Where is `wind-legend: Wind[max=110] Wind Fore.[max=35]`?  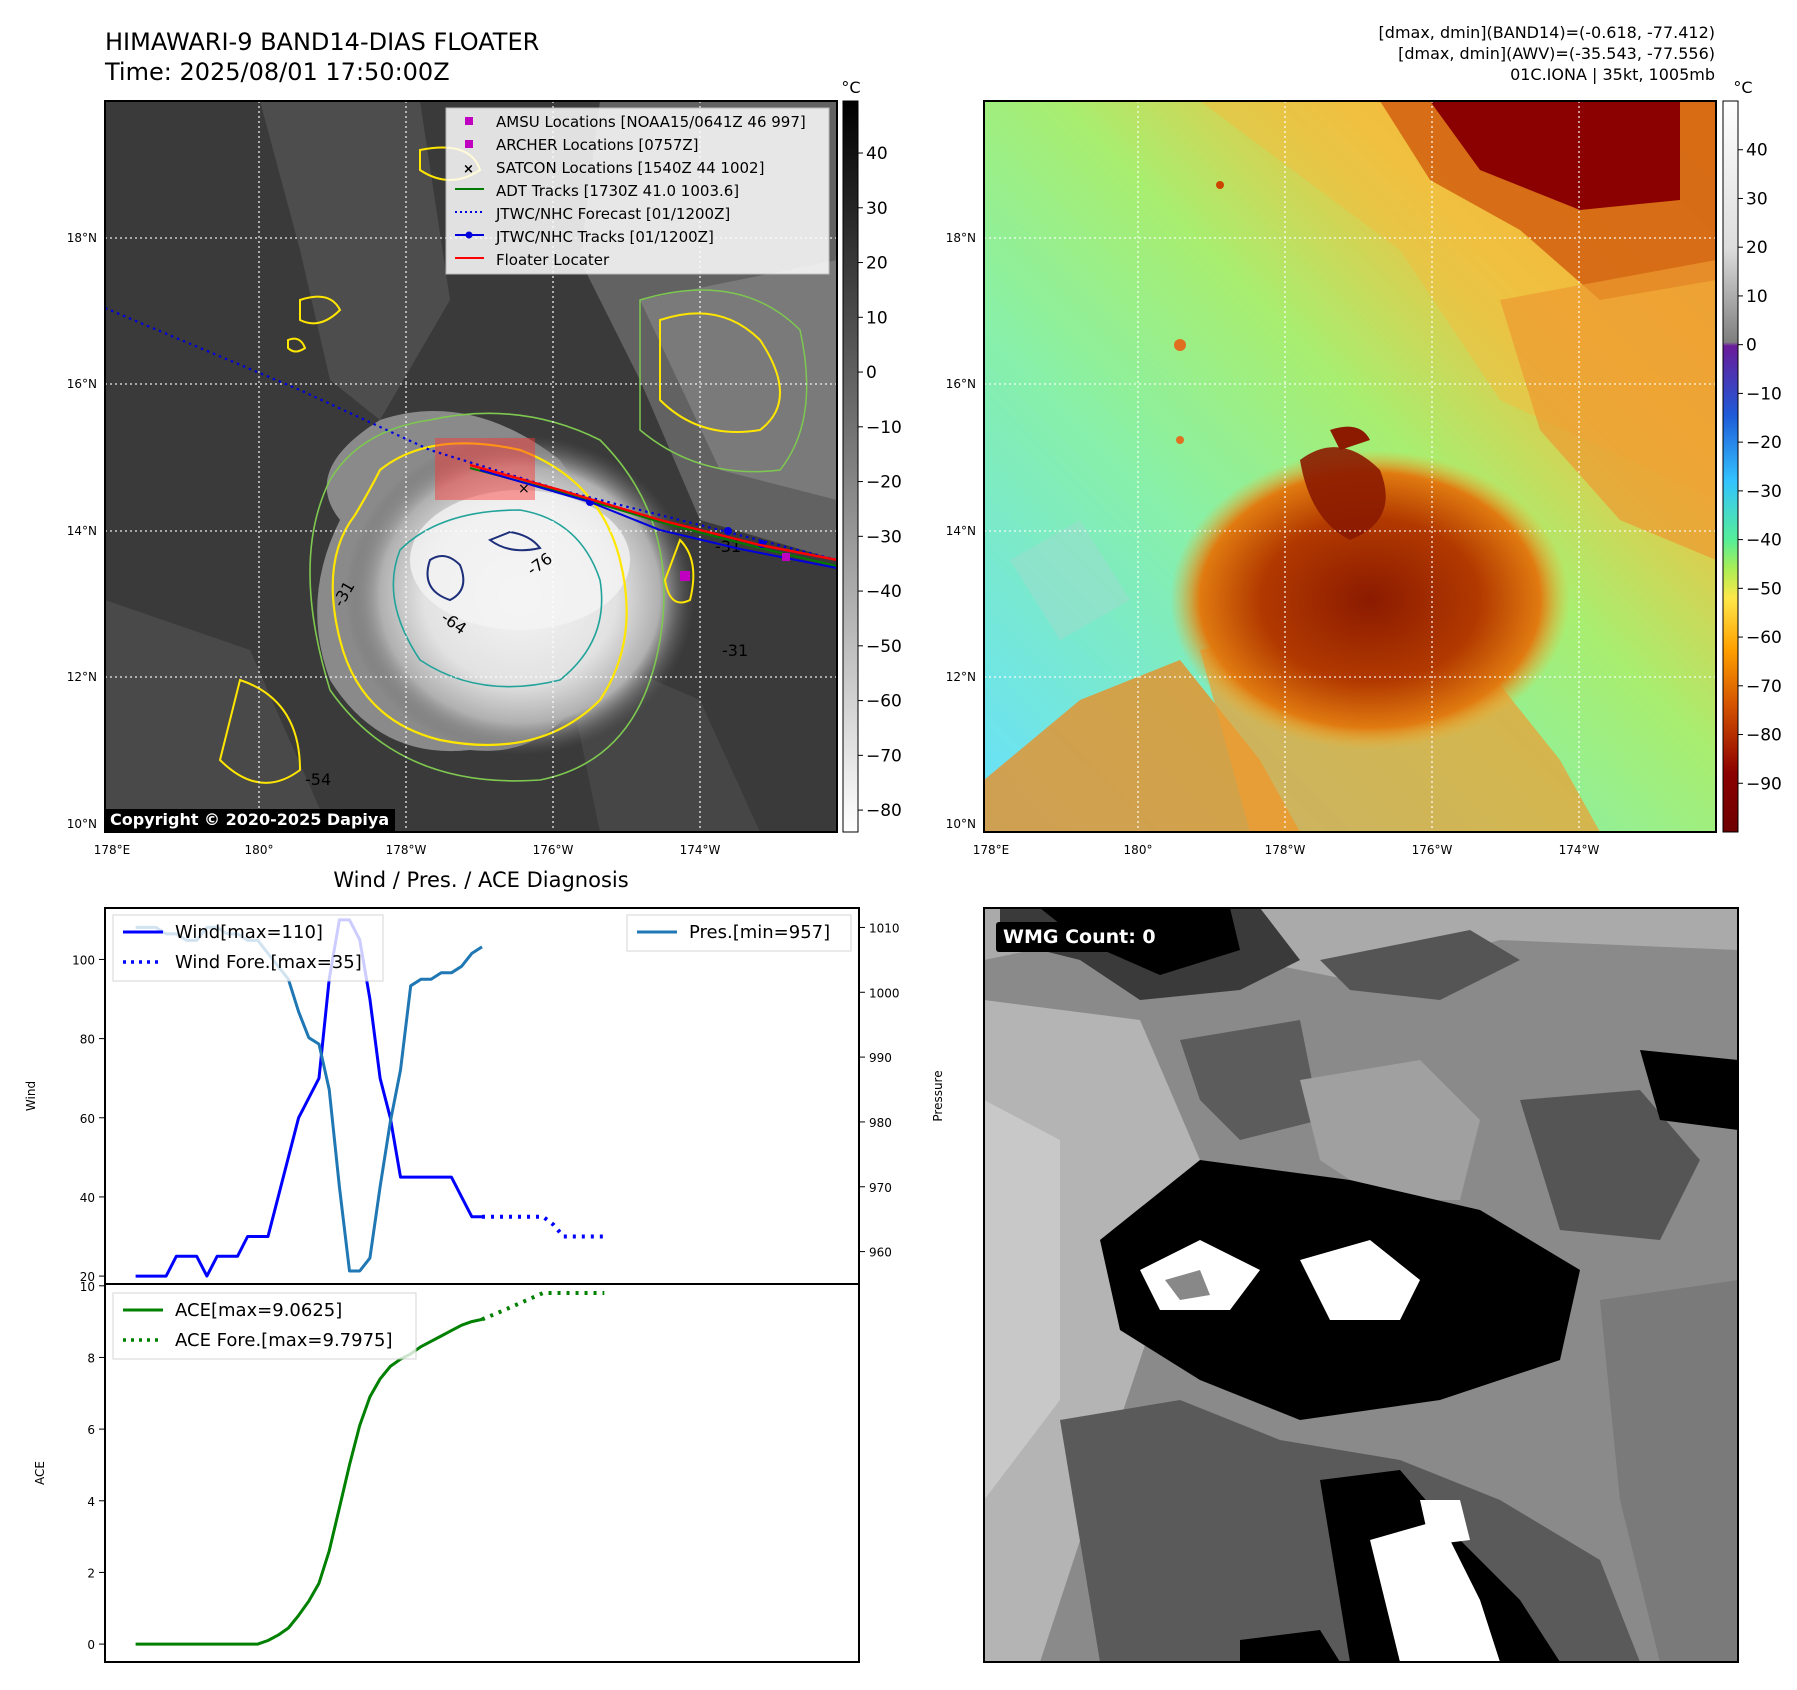 wind-legend: Wind[max=110] Wind Fore.[max=35] is located at coordinates (248, 948).